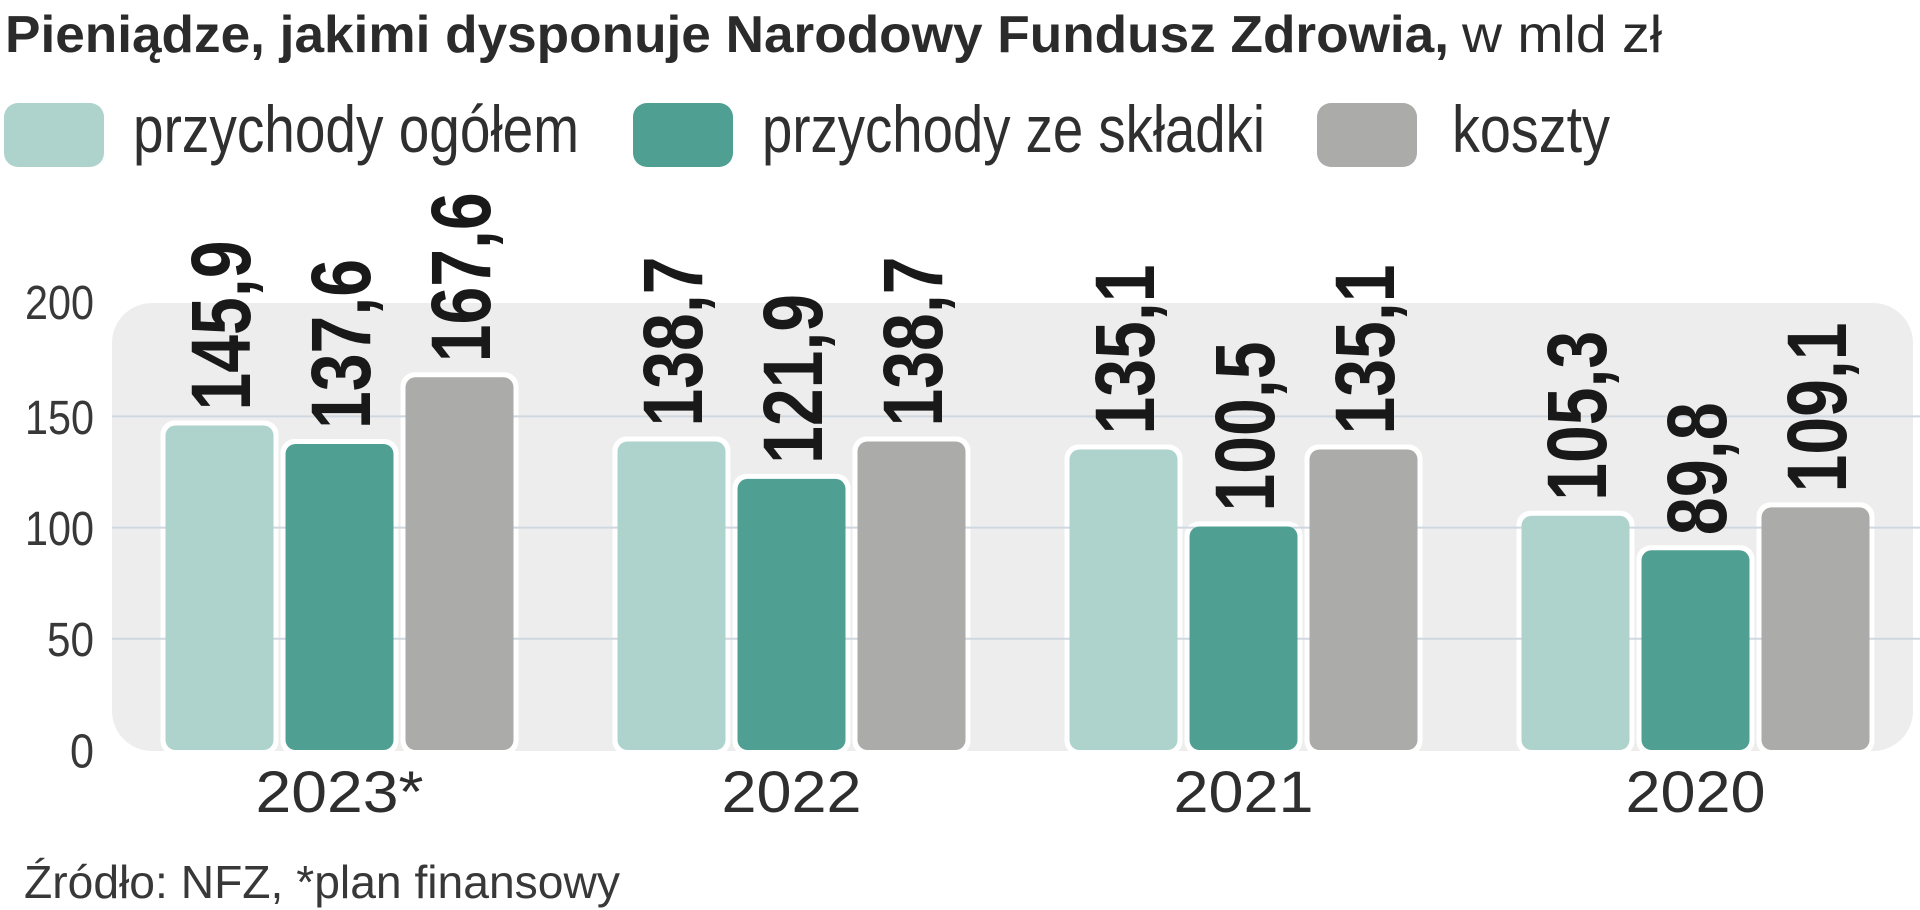 This screenshot has width=1920, height=910. What do you see at coordinates (1531, 129) in the screenshot?
I see `svg-text: koszty` at bounding box center [1531, 129].